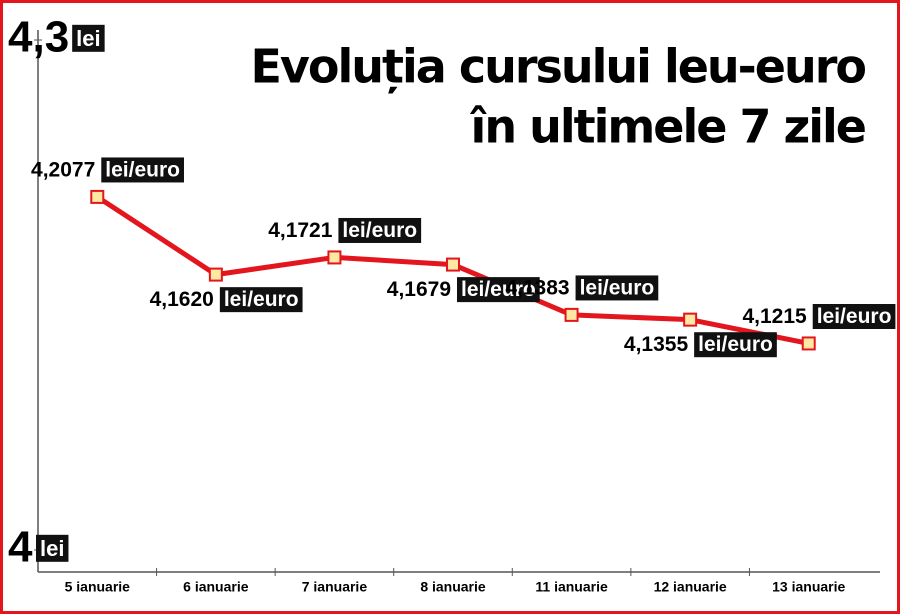  I want to click on value-label: 4,1383, so click(537, 287).